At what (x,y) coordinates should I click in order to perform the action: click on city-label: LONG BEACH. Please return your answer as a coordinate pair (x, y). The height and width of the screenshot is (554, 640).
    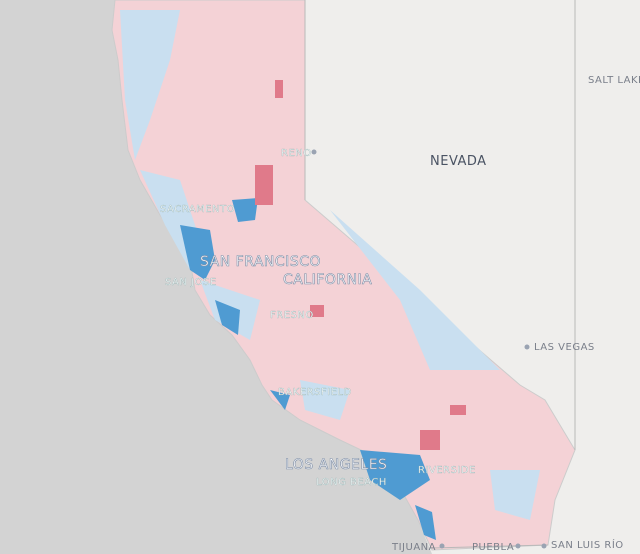
    Looking at the image, I should click on (351, 482).